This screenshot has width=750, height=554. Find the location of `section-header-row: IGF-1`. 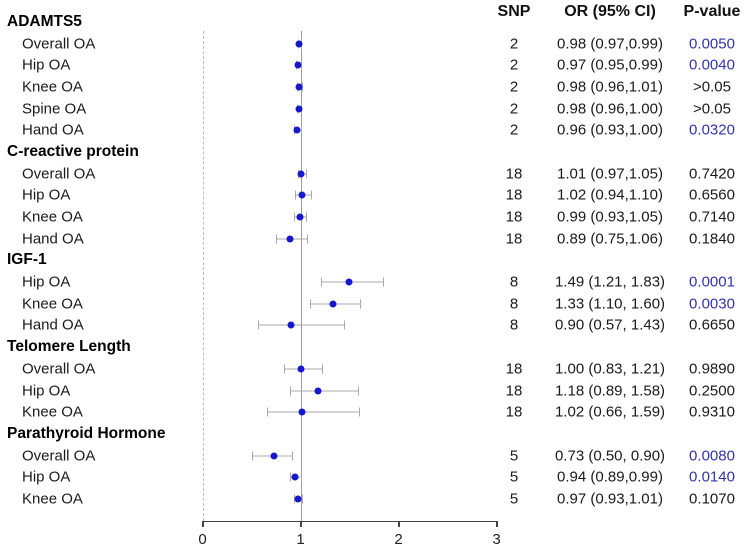

section-header-row: IGF-1 is located at coordinates (375, 261).